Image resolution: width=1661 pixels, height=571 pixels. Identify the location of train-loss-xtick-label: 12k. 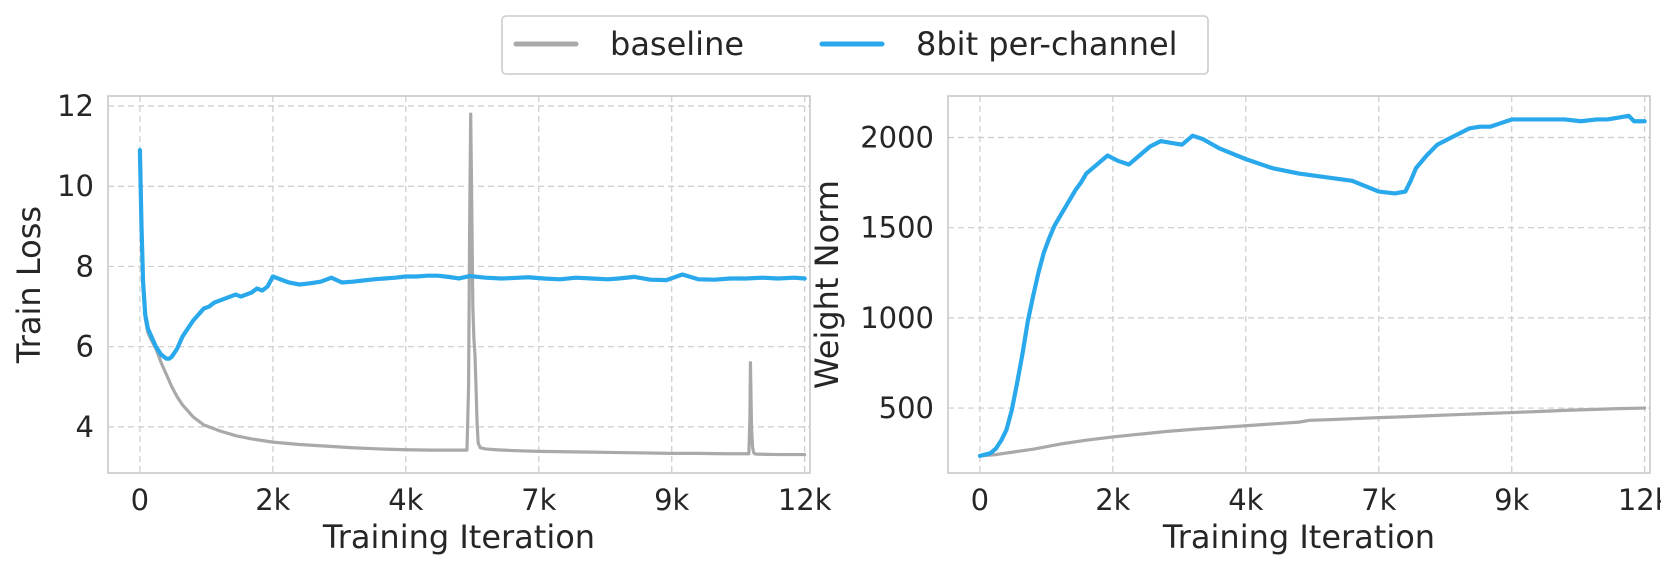
(805, 500).